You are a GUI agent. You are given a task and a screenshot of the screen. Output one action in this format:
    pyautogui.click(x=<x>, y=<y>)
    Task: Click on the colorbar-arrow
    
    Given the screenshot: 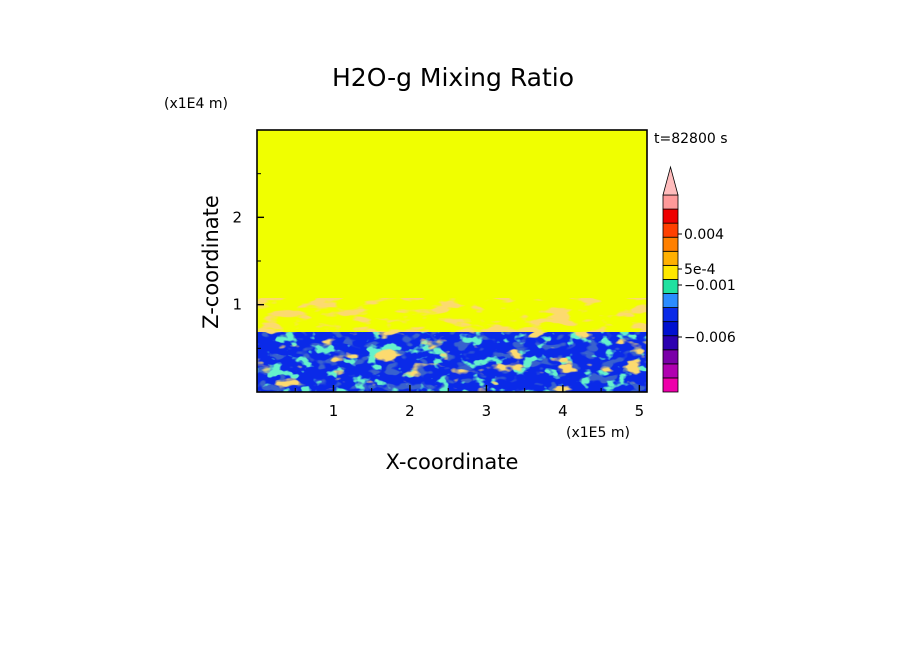 What is the action you would take?
    pyautogui.click(x=670, y=180)
    